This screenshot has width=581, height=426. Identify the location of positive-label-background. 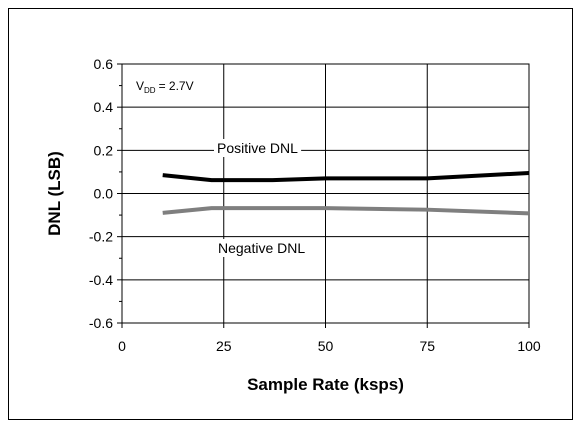
(258, 148).